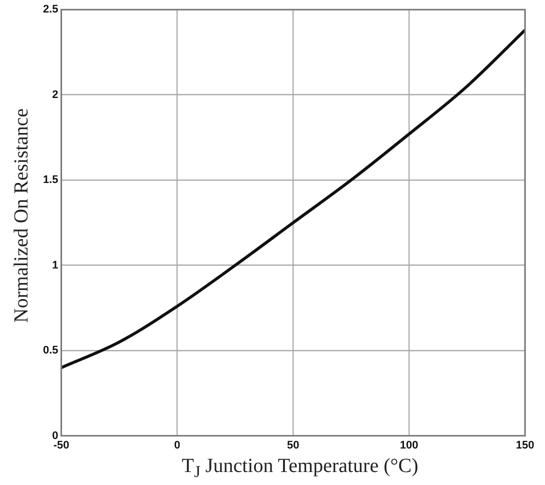 This screenshot has height=485, width=545. I want to click on x-tick-label: 0, so click(177, 445).